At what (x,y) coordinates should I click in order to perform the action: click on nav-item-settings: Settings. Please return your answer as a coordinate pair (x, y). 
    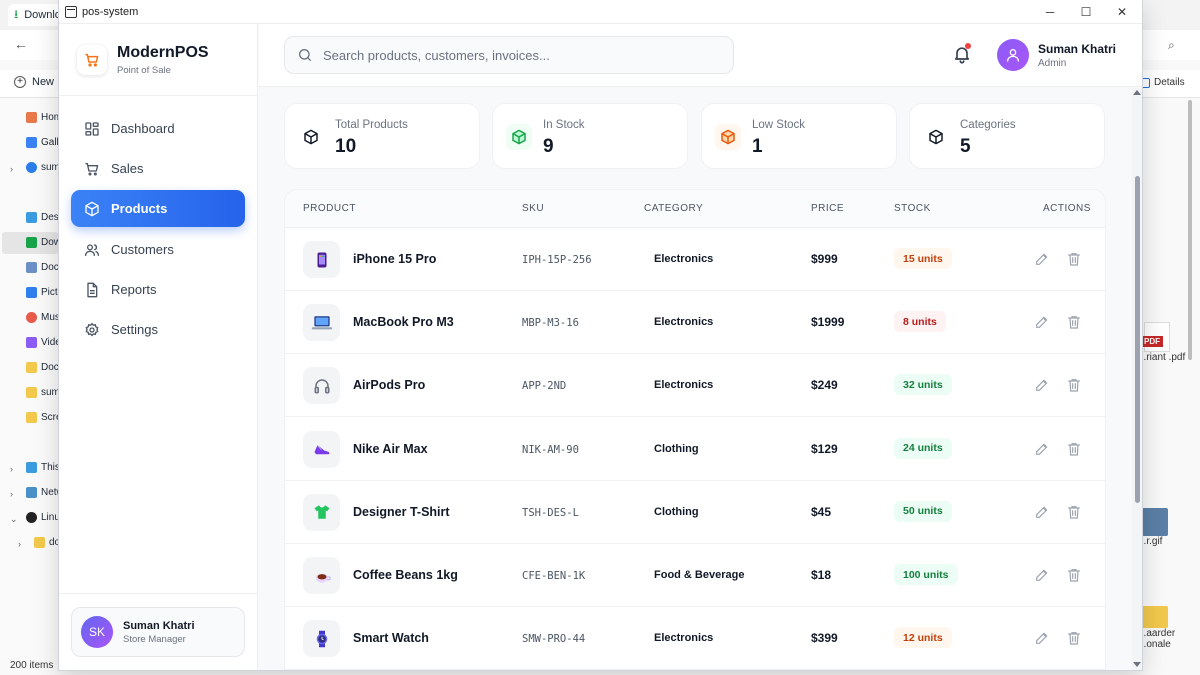
    Looking at the image, I should click on (158, 329).